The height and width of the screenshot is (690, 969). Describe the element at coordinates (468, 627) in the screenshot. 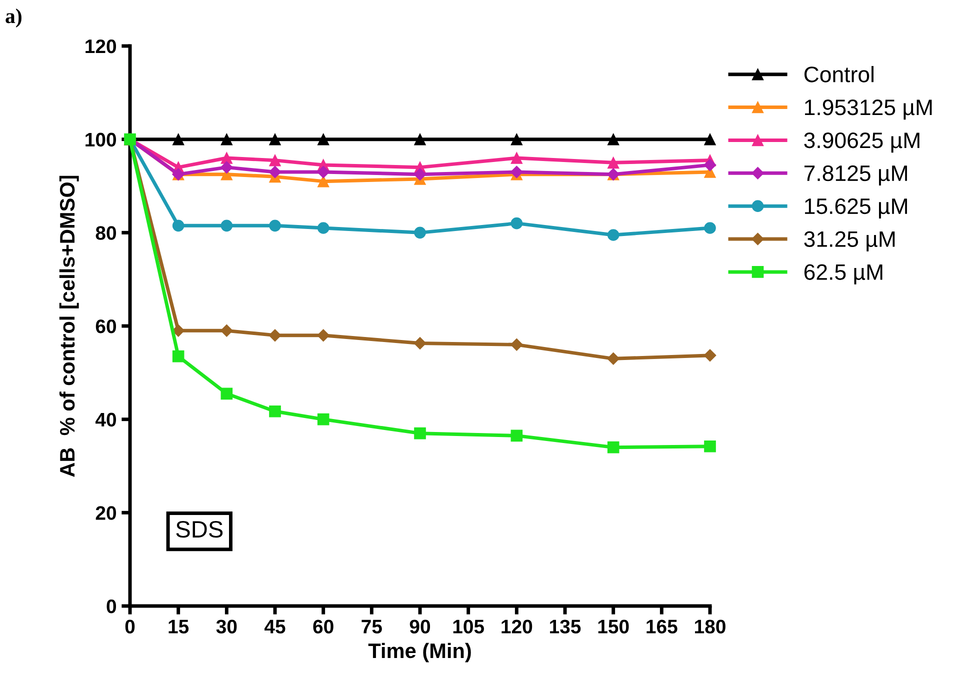

I see `x-tick-label: 105` at that location.